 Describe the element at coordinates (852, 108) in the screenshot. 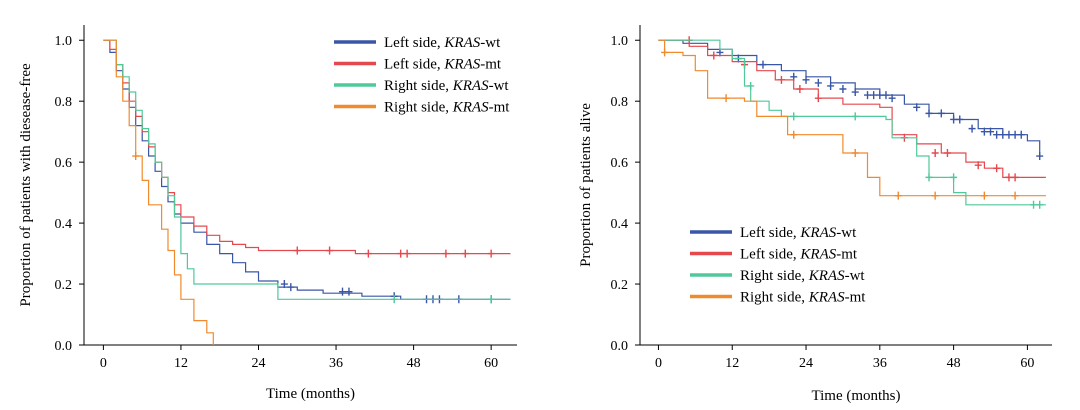

I see `series-line-left-mt` at that location.